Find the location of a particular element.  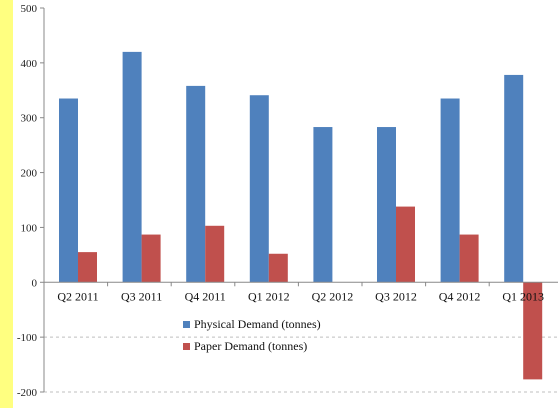

y-tick-label: 300 is located at coordinates (29, 119).